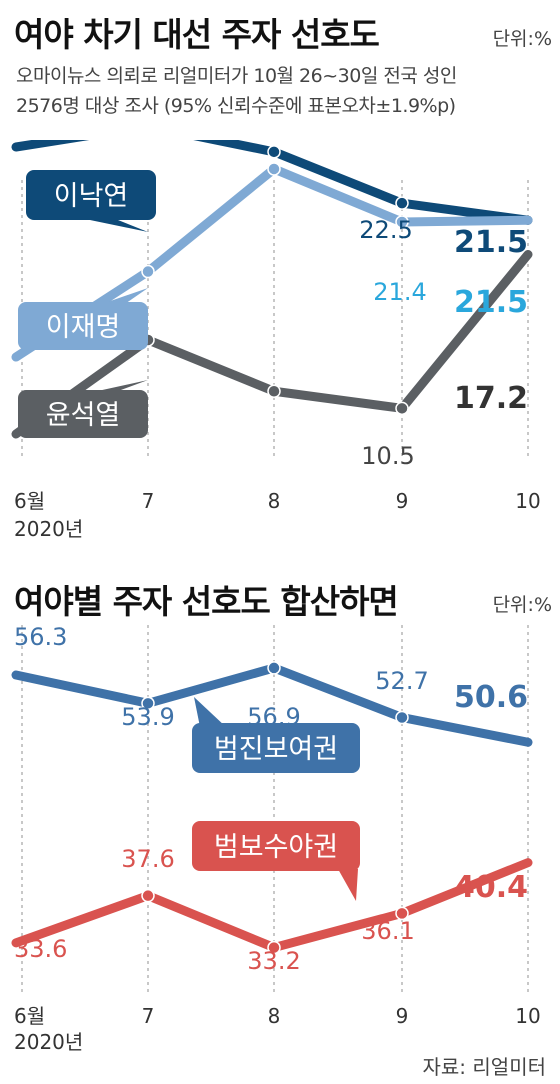 The width and height of the screenshot is (560, 1084). I want to click on chart2-title: 여야별 주자 선호도 합산하면, so click(206, 601).